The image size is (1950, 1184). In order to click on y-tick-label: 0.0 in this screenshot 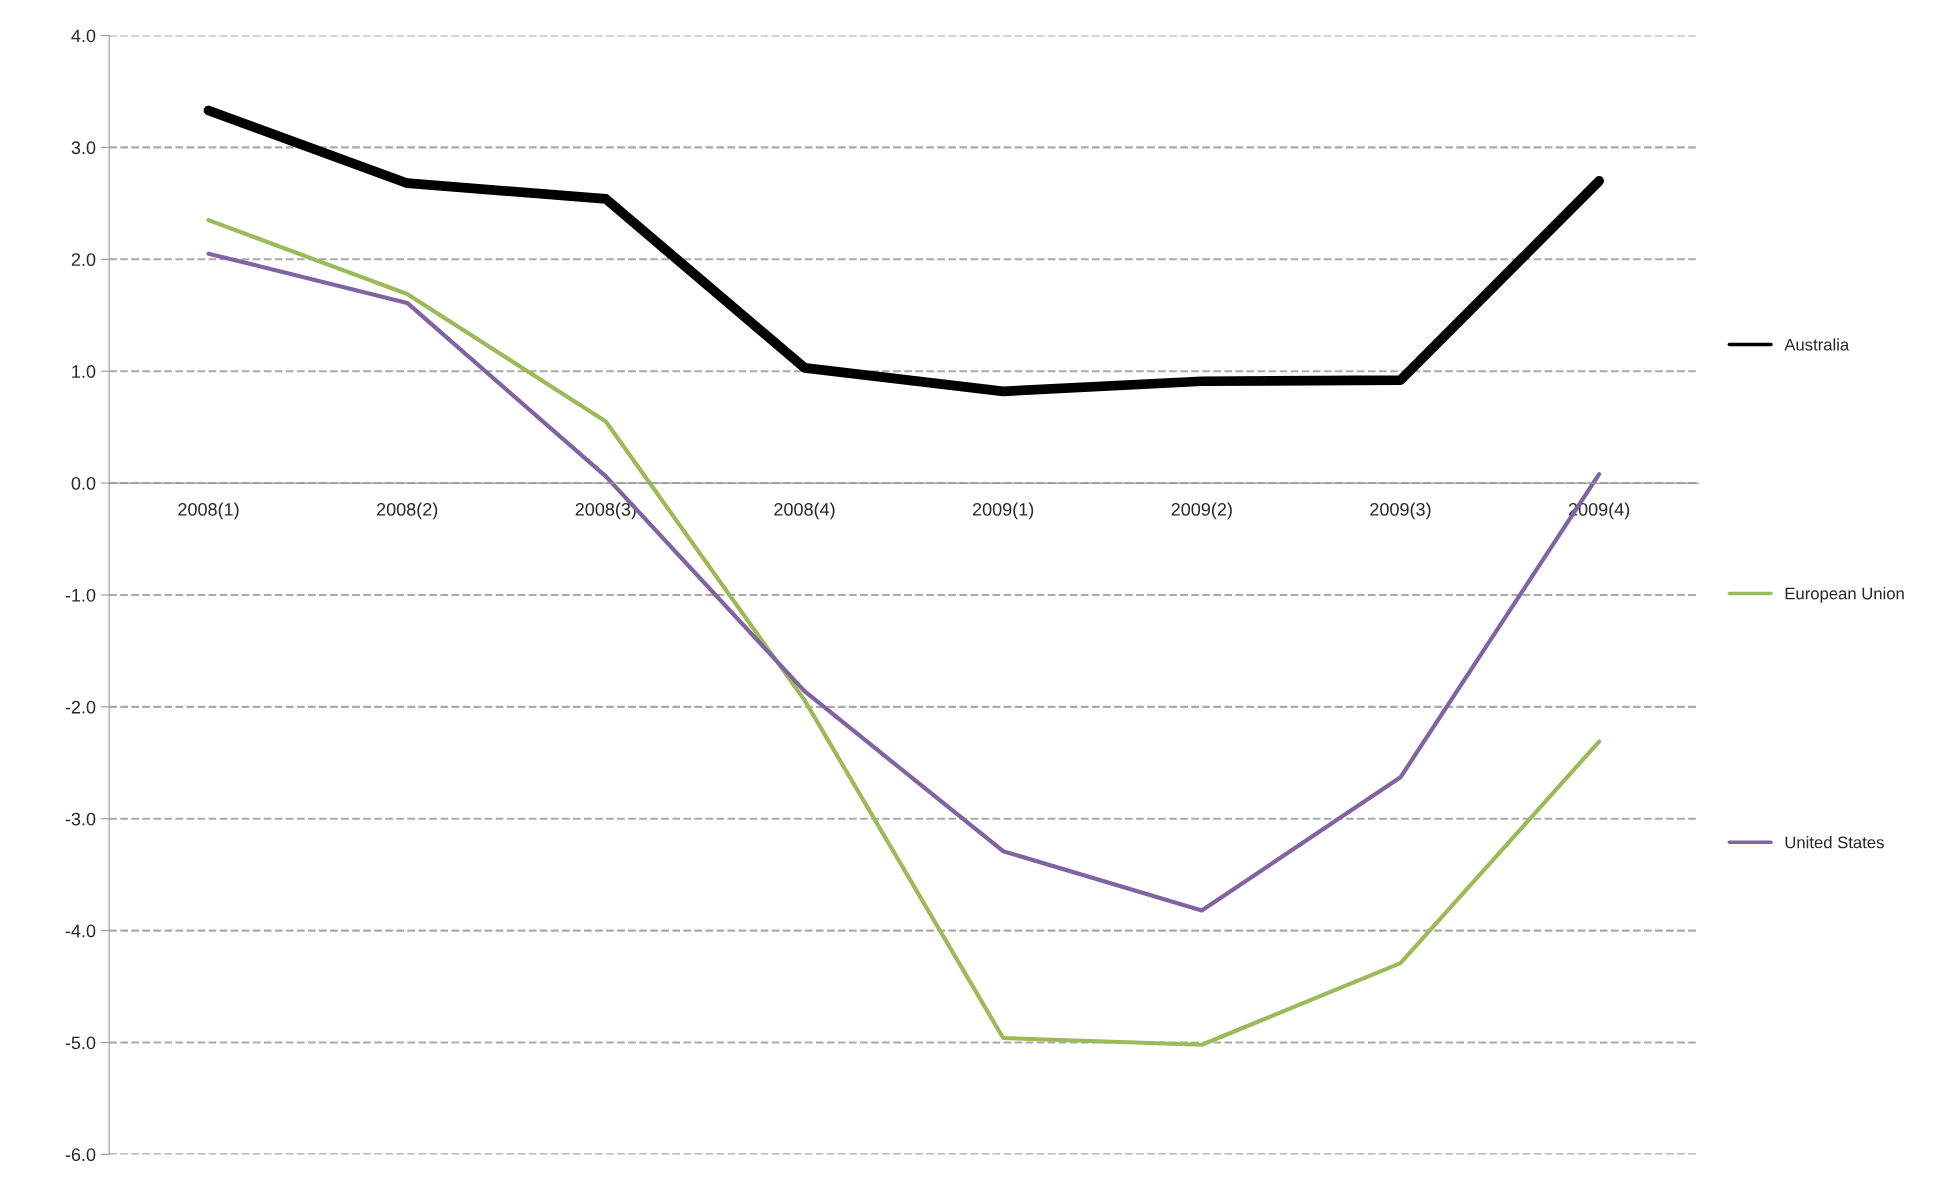, I will do `click(83, 483)`.